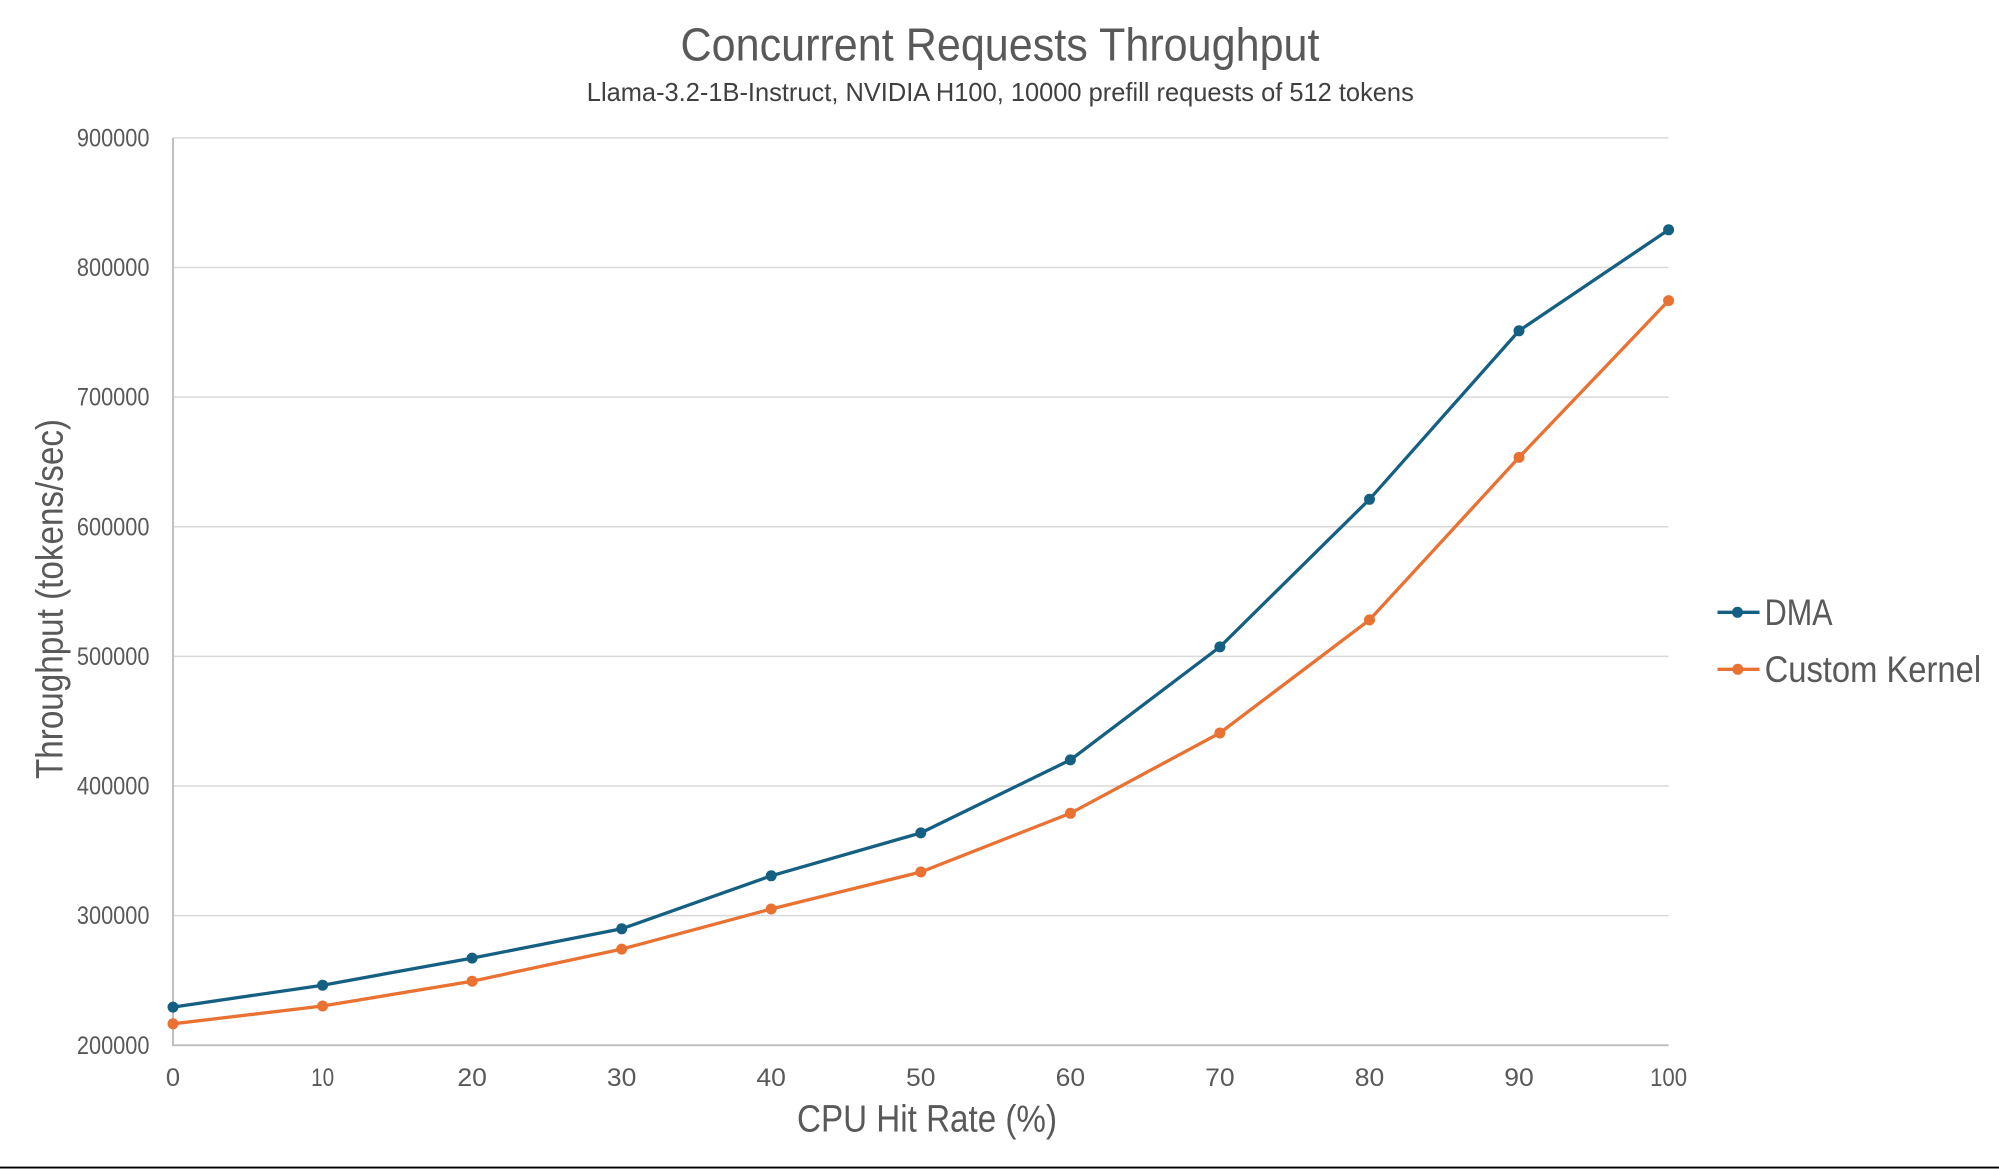 Image resolution: width=1999 pixels, height=1169 pixels. What do you see at coordinates (113, 398) in the screenshot?
I see `svg-text: 700000` at bounding box center [113, 398].